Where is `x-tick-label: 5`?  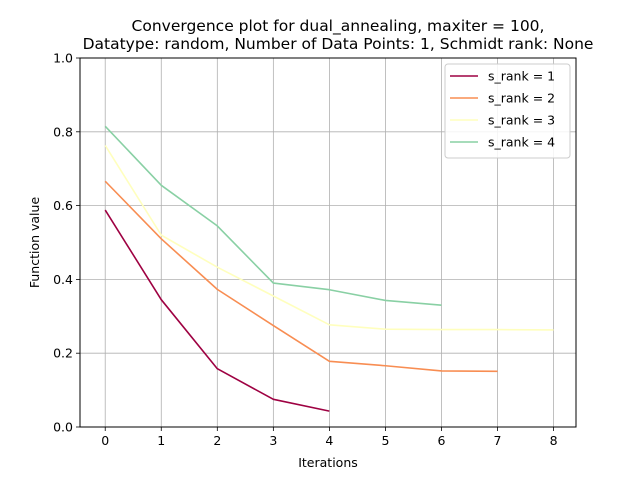
x-tick-label: 5 is located at coordinates (385, 440).